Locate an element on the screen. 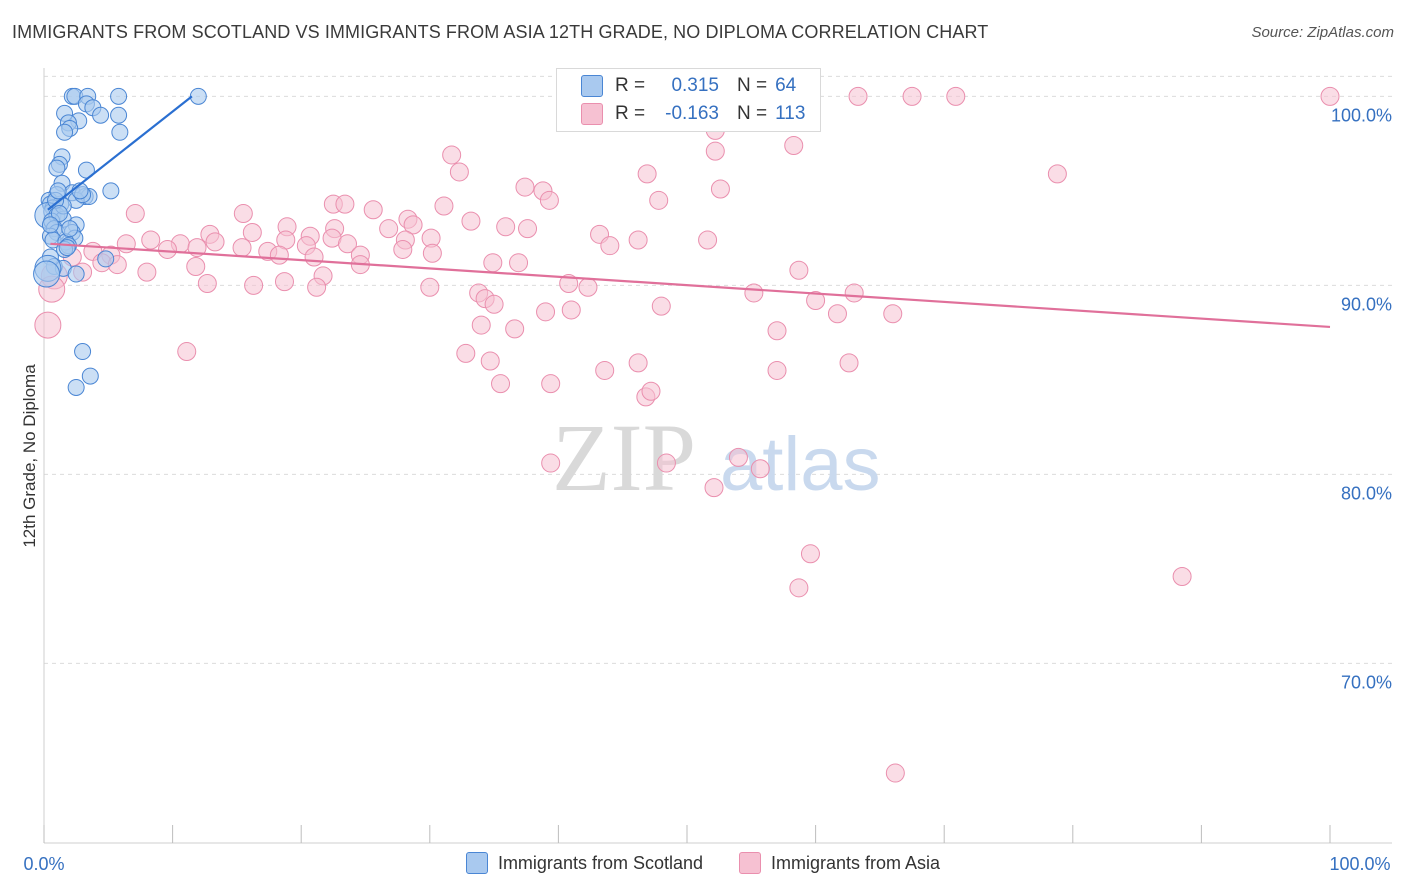 This screenshot has height=892, width=1406. n-value: 64 is located at coordinates (786, 85).